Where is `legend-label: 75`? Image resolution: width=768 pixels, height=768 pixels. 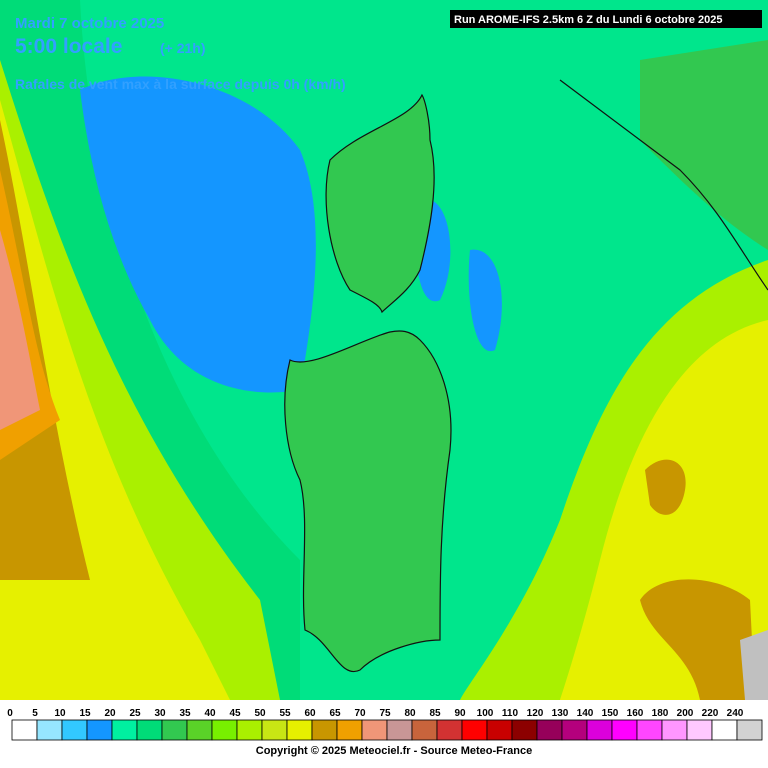
legend-label: 75 is located at coordinates (385, 713).